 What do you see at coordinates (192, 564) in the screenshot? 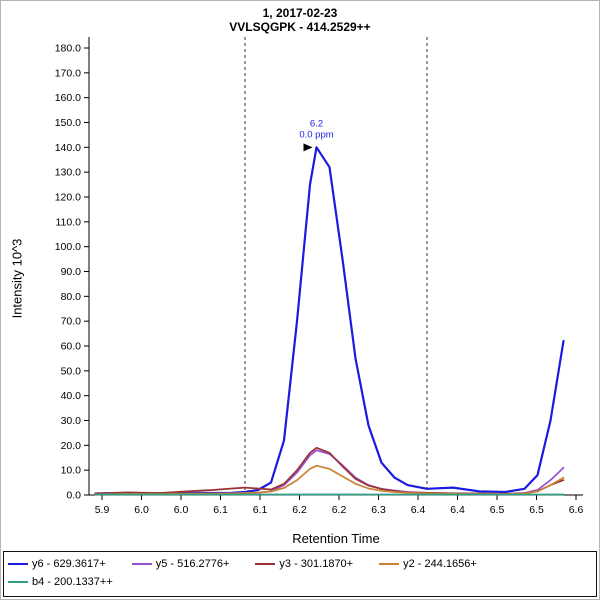
I see `legend-label: y5 - 516.2776+` at bounding box center [192, 564].